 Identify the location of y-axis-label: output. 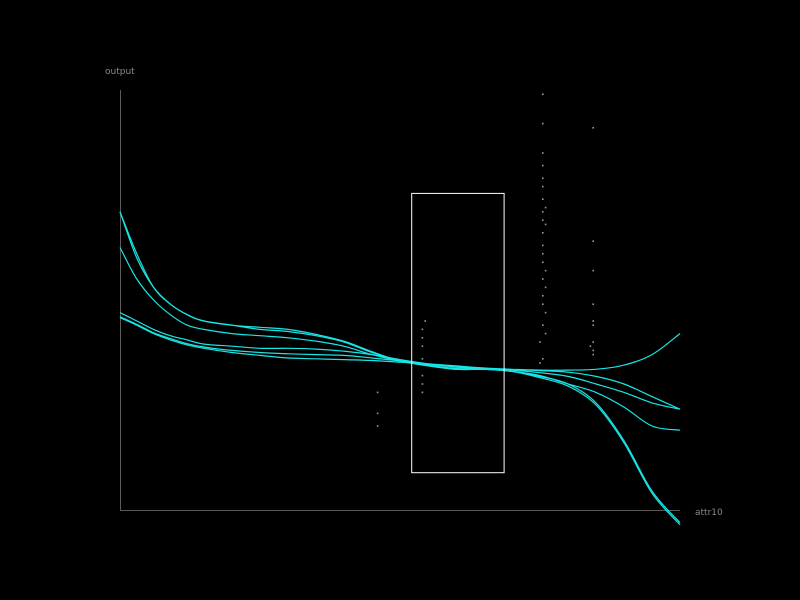
(120, 72).